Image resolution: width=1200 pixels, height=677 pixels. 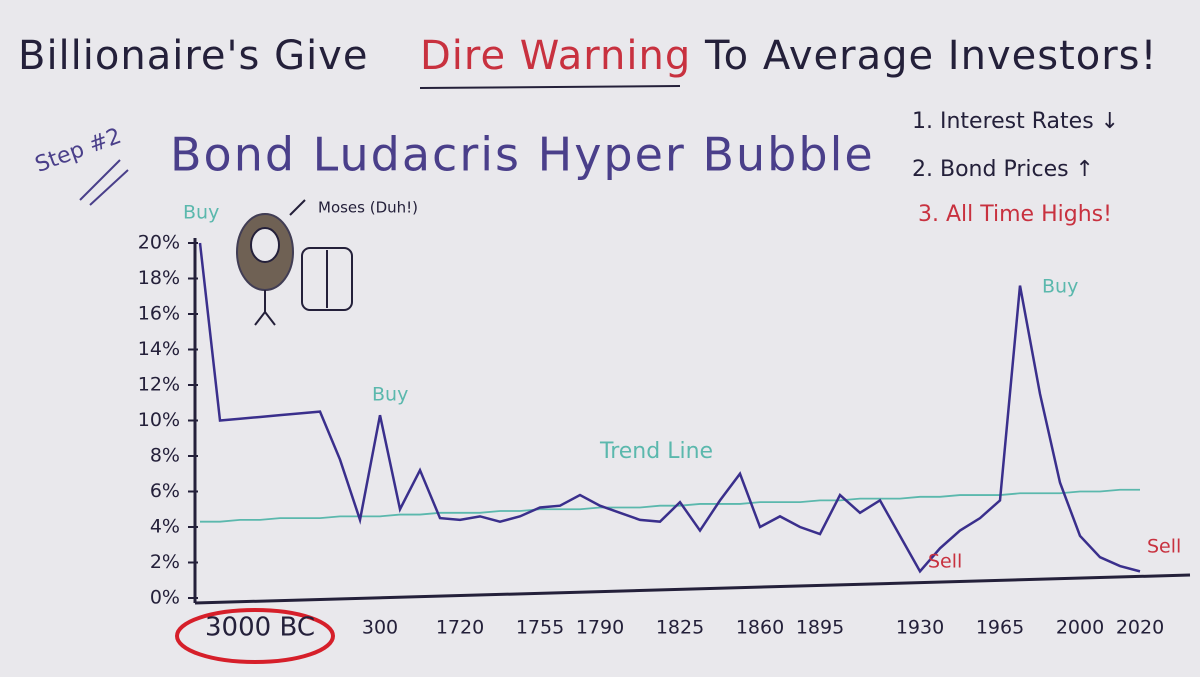 I want to click on x-tick-label: 300, so click(x=380, y=628).